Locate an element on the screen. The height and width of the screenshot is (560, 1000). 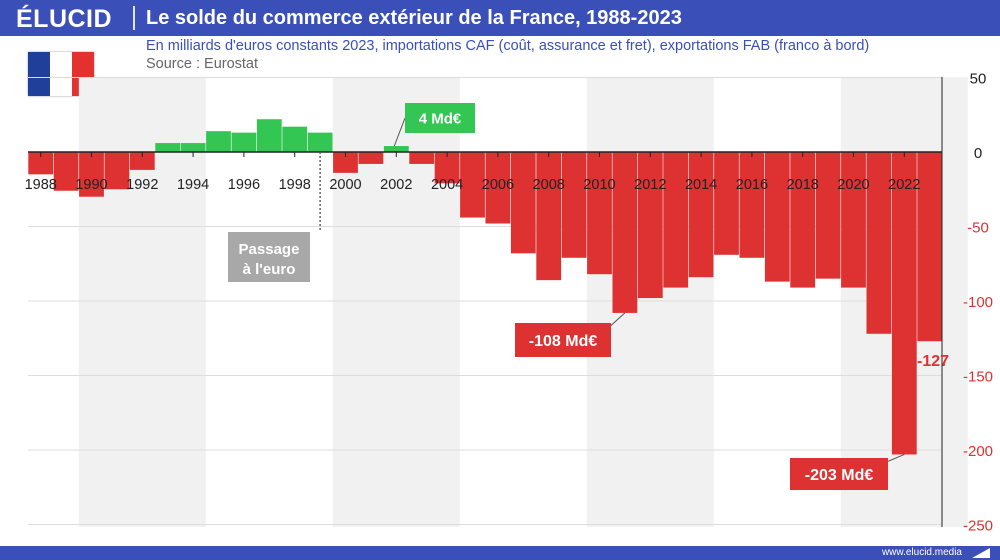
x-tick-label: 1996 is located at coordinates (244, 185).